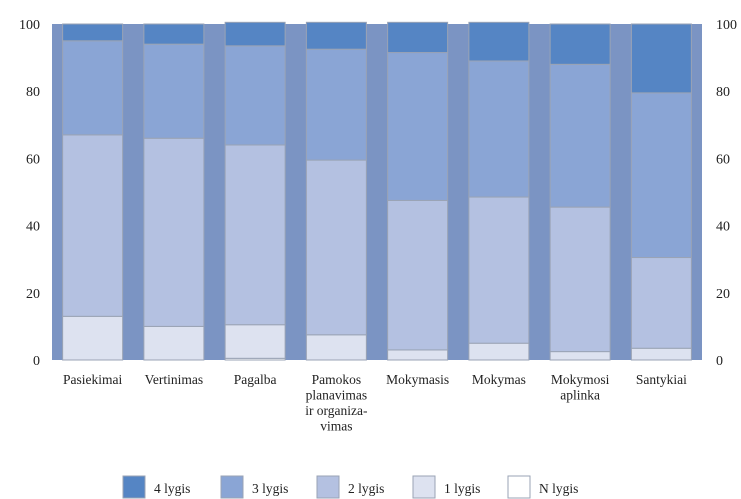  Describe the element at coordinates (719, 361) in the screenshot. I see `y-tick-label-right: 0` at that location.